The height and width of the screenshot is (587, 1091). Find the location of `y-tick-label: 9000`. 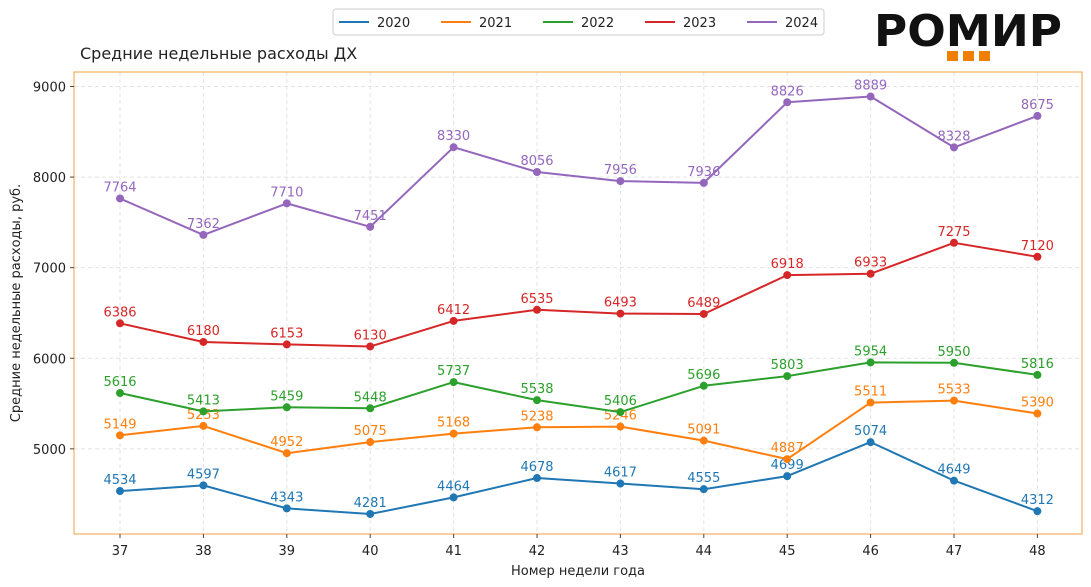

y-tick-label: 9000 is located at coordinates (49, 87).